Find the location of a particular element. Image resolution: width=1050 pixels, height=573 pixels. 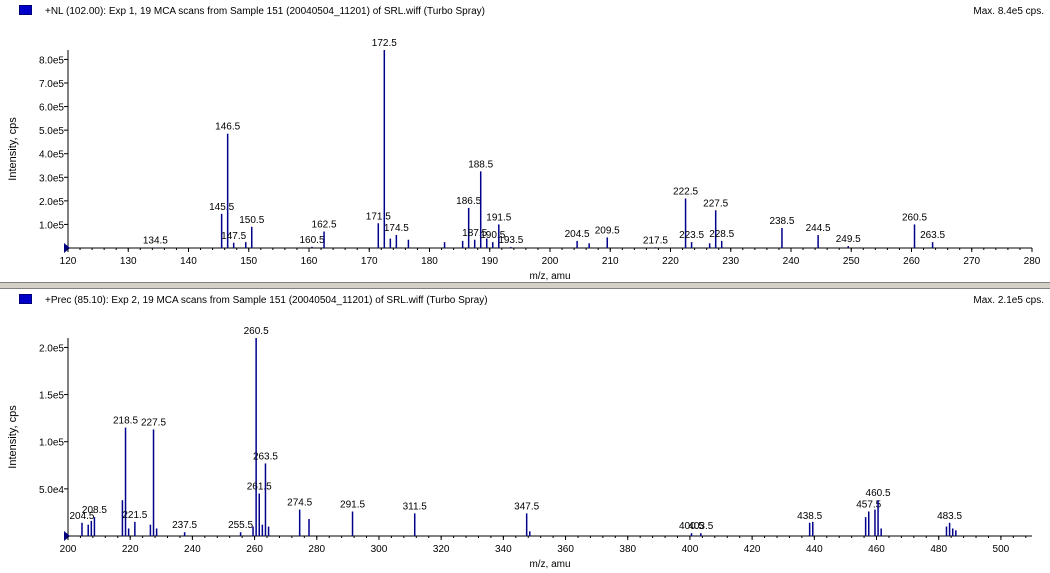

x-tick-label: 280 is located at coordinates (316, 549).